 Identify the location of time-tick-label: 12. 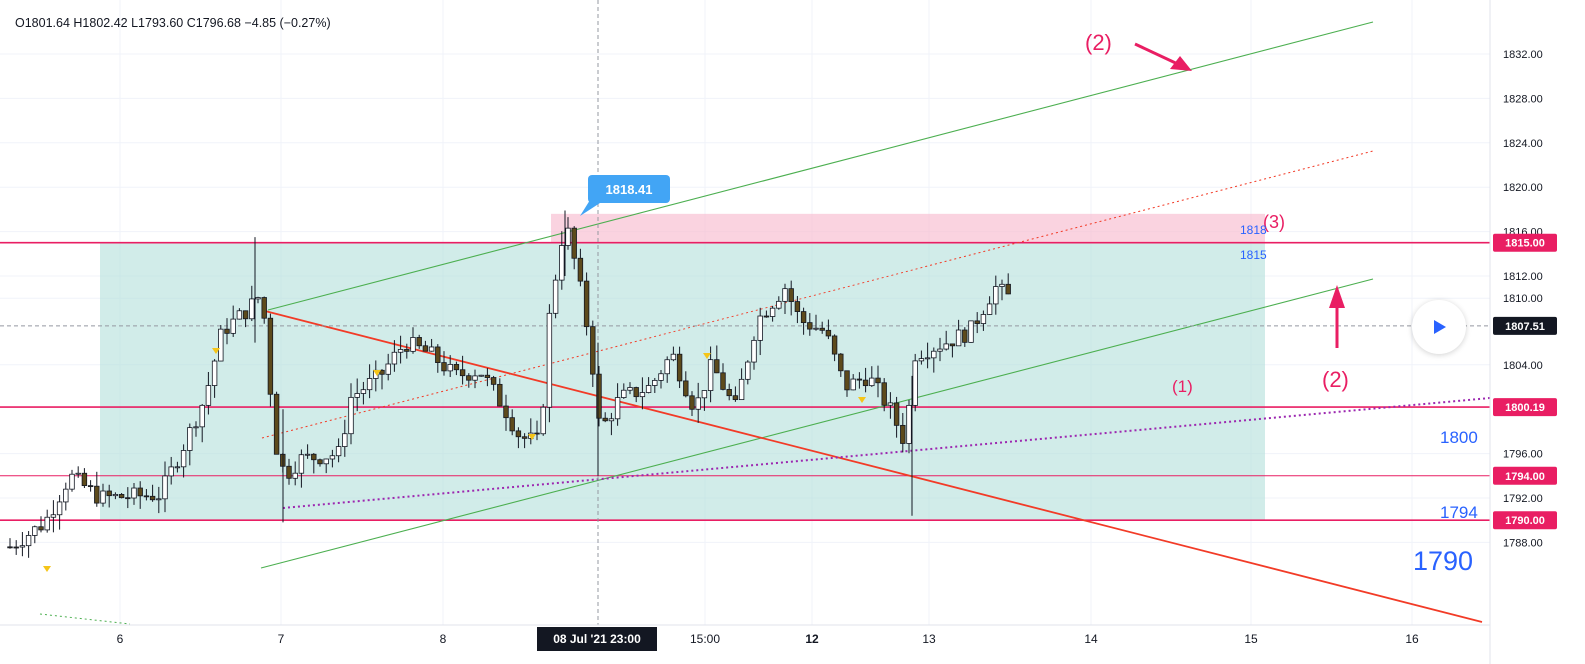
(812, 639).